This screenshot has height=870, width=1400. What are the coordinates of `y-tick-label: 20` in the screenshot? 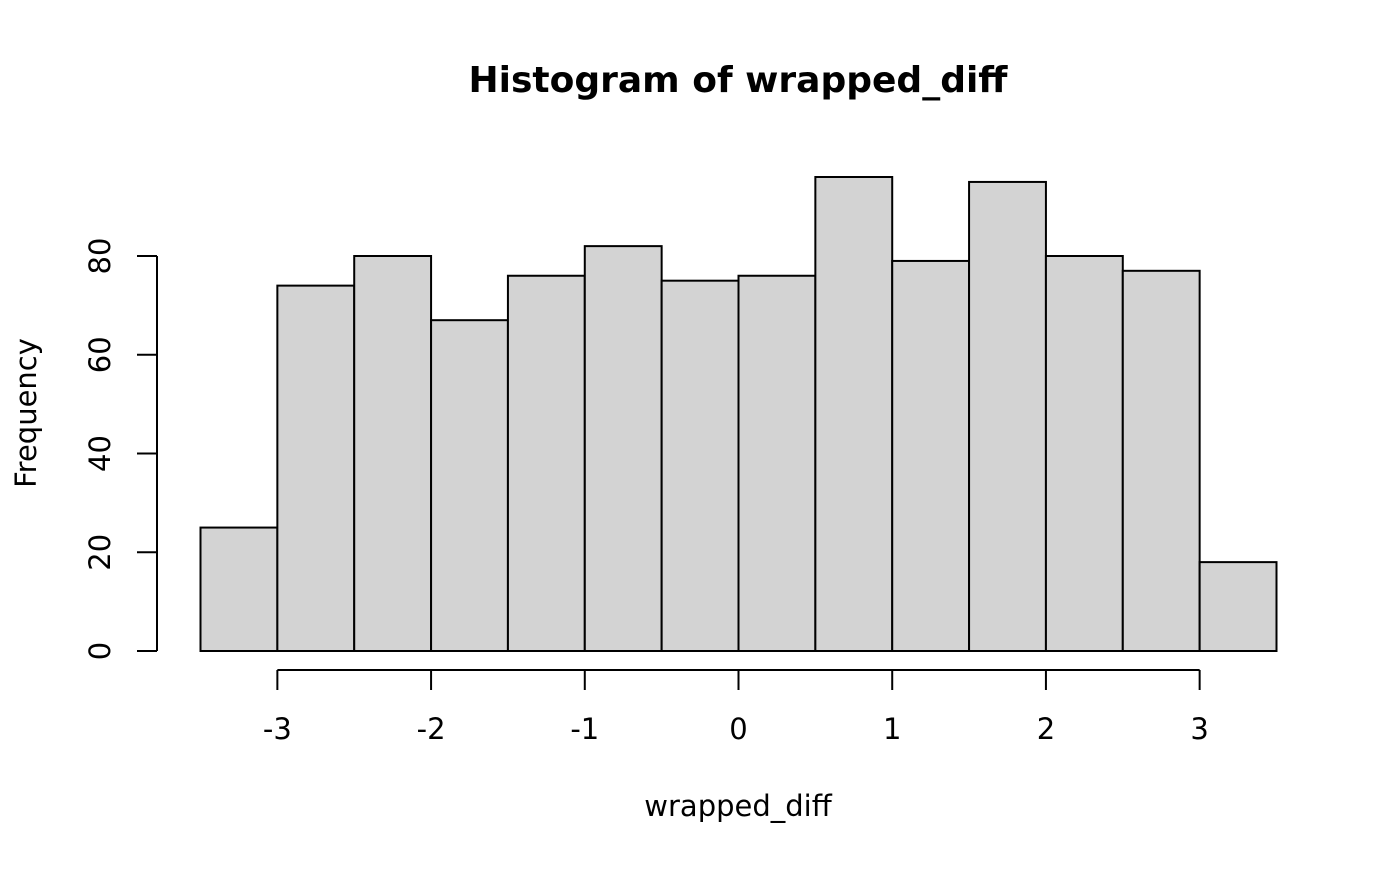 It's located at (100, 552).